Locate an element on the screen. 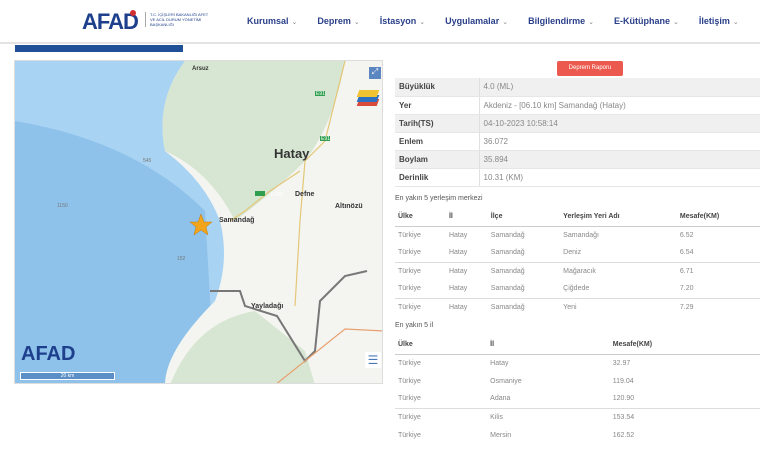 This screenshot has width=760, height=450. table-row: Türkiye Osmaniye 119.04 is located at coordinates (577, 381).